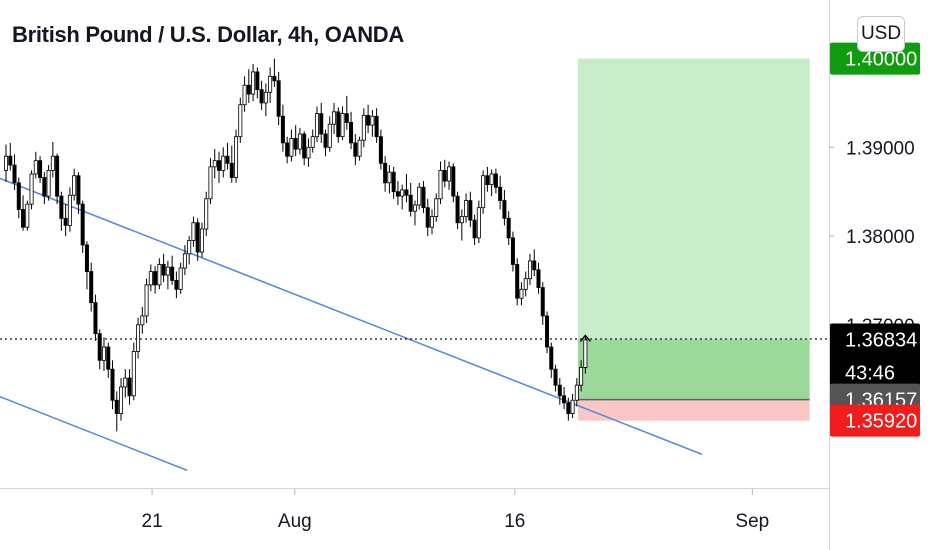  I want to click on price-tick-label: 1.38000, so click(880, 237).